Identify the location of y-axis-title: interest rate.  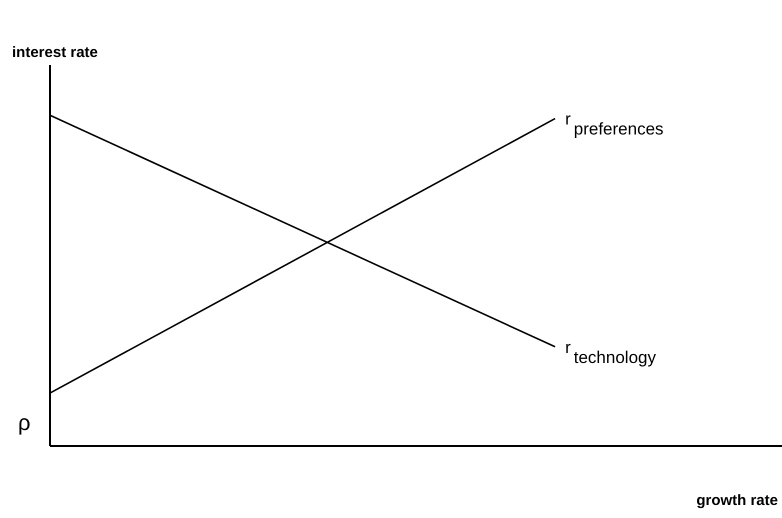
(55, 52).